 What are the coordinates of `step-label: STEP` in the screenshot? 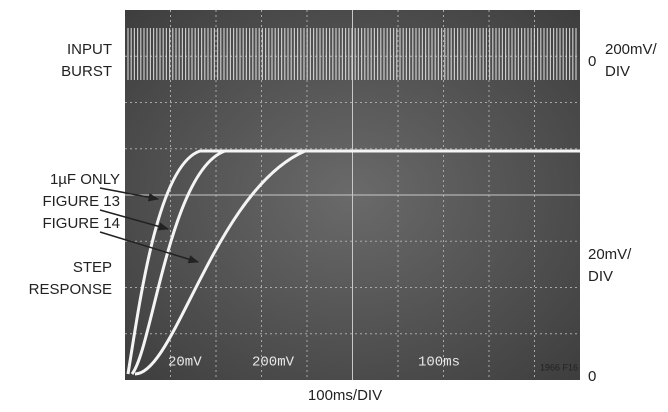 It's located at (92, 267).